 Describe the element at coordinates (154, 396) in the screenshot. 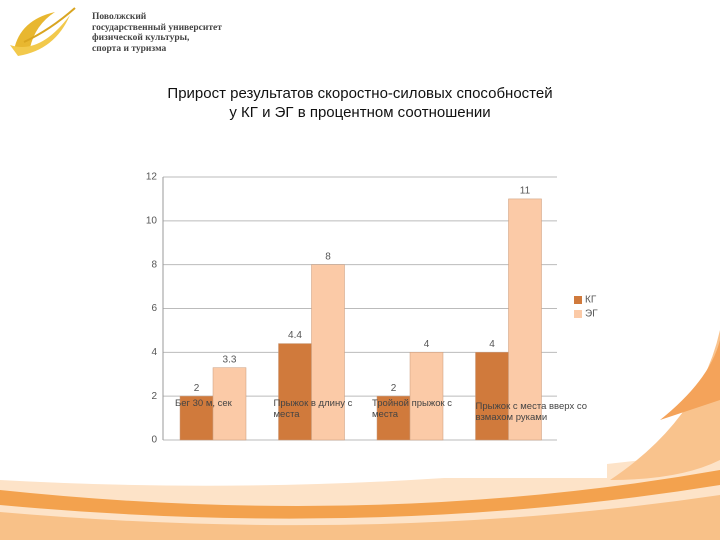

I see `y-tick-label: 2` at that location.